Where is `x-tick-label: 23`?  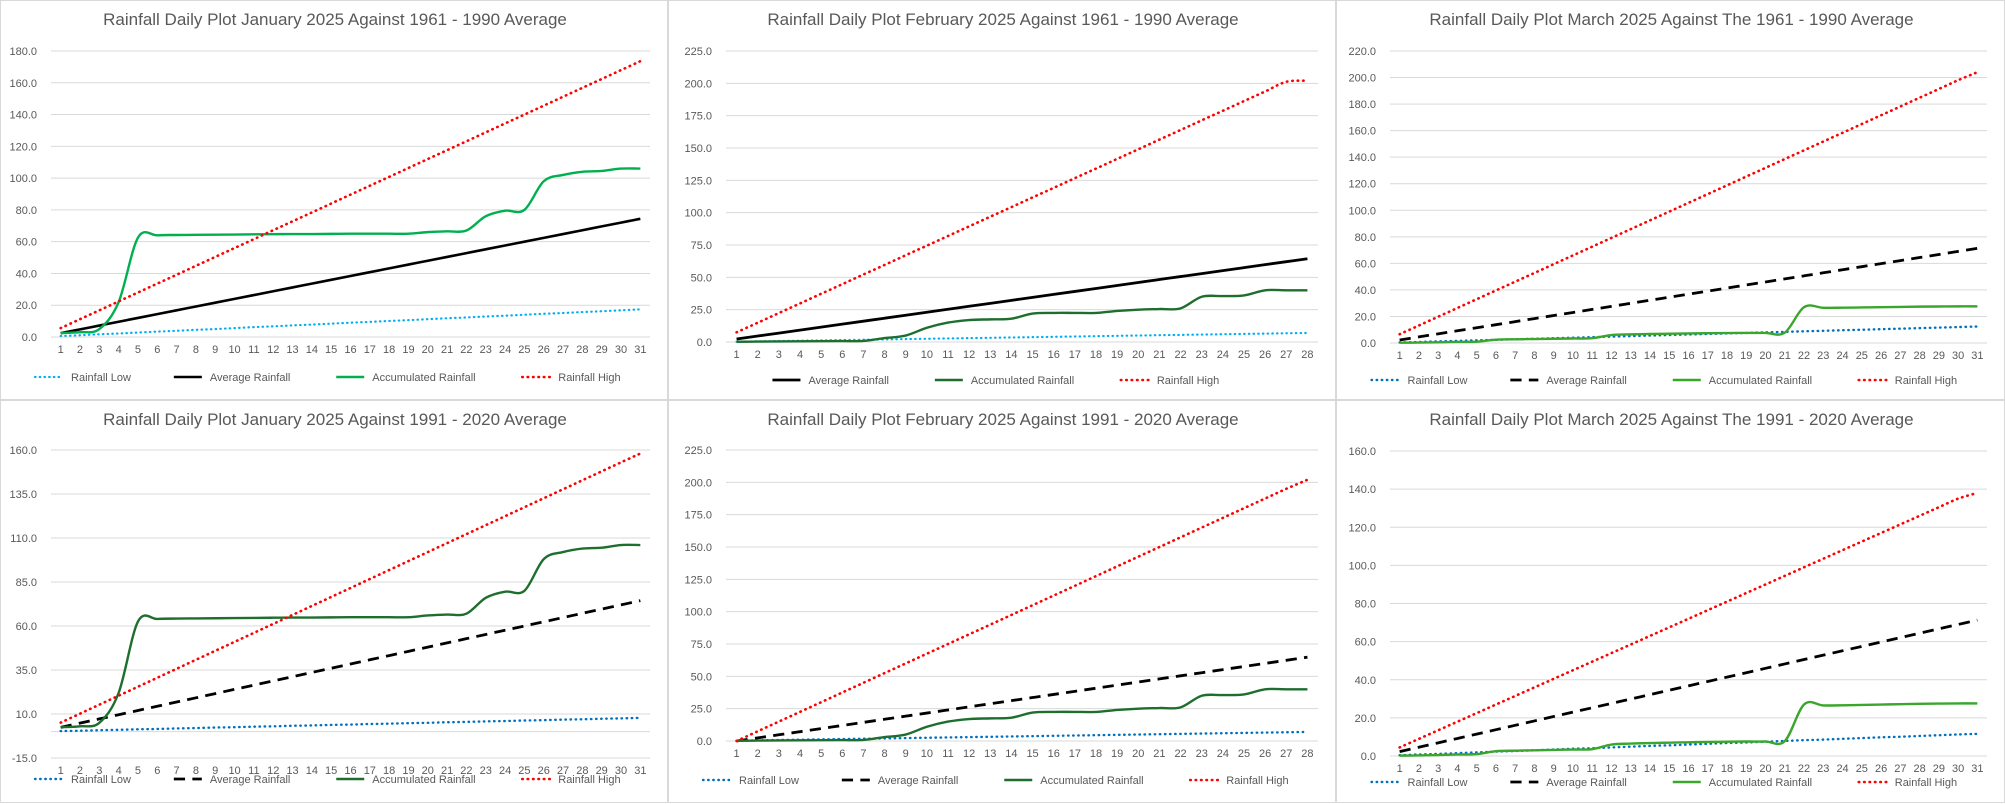
x-tick-label: 23 is located at coordinates (486, 771).